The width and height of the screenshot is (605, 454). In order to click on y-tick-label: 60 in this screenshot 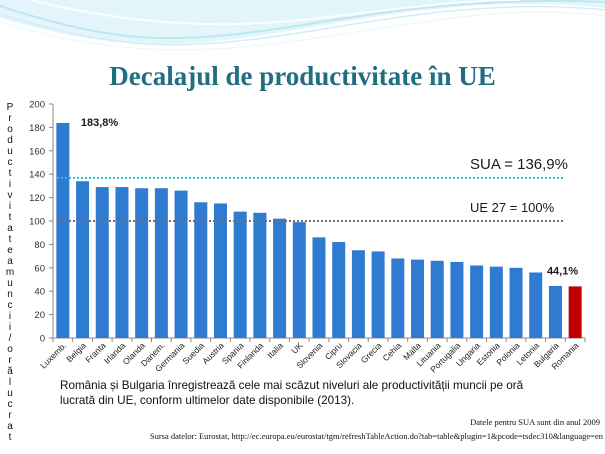, I will do `click(39, 268)`.